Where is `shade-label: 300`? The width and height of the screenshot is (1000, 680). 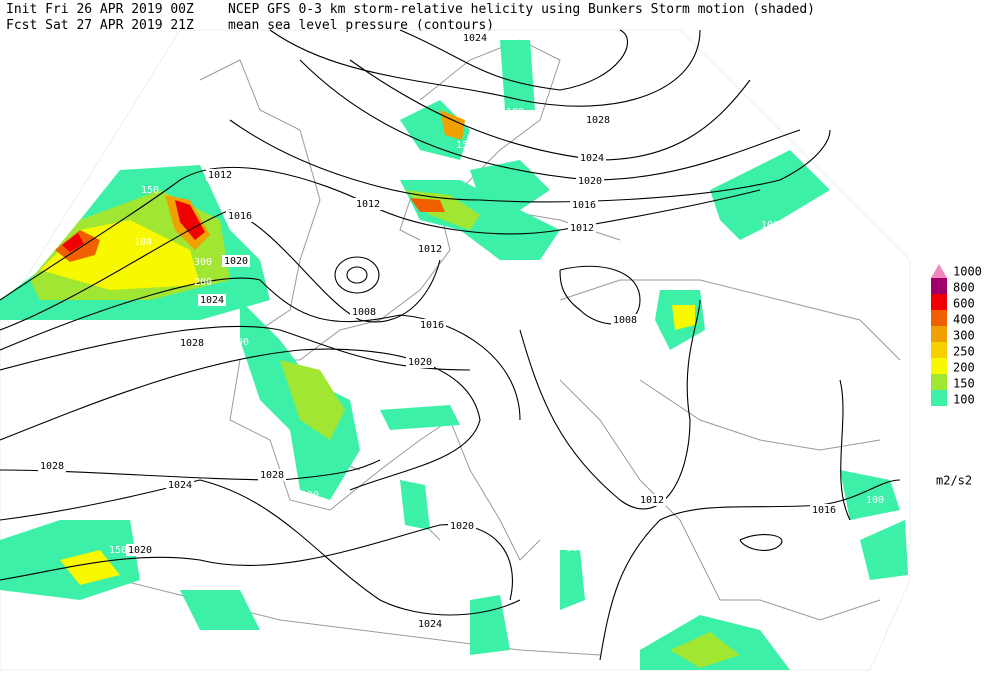
shade-label: 300 is located at coordinates (203, 262).